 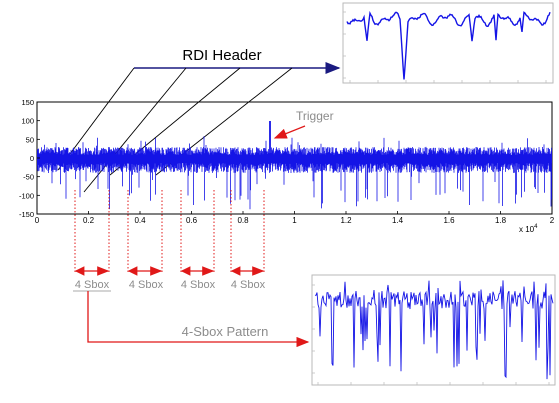 I want to click on y-tick-label: -50, so click(x=28, y=177).